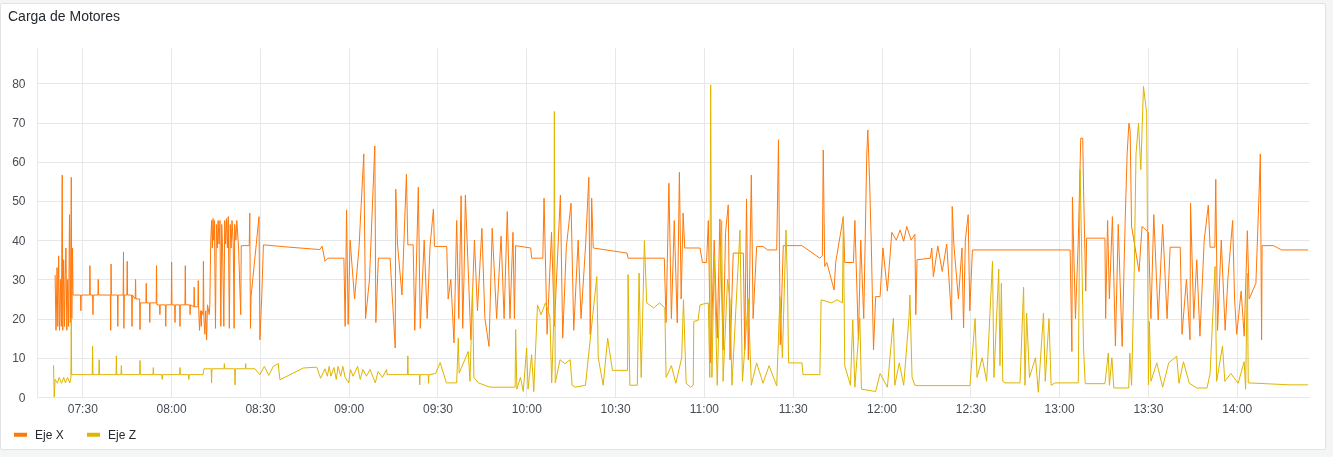 The height and width of the screenshot is (457, 1333). What do you see at coordinates (971, 408) in the screenshot?
I see `x-tick-label: 12:30` at bounding box center [971, 408].